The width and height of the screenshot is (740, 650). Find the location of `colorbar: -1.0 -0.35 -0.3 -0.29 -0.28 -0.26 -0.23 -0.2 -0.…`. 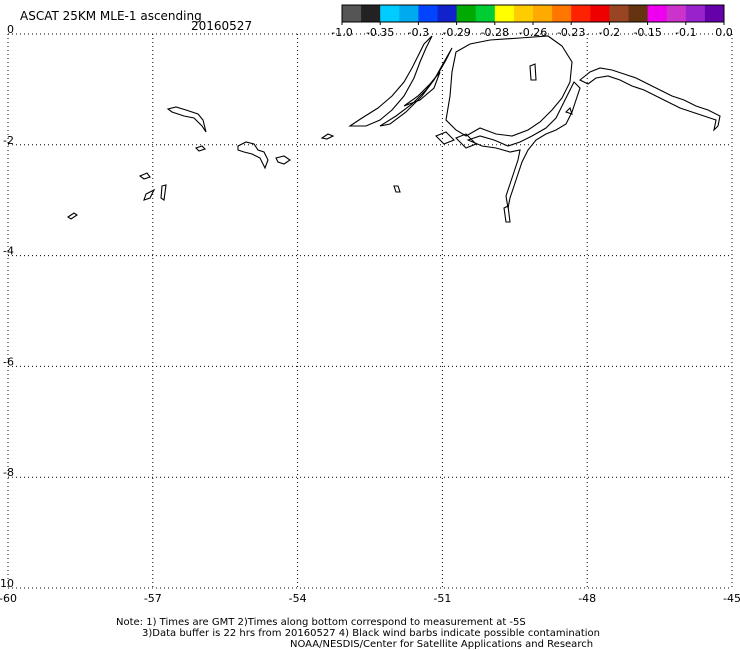

colorbar: -1.0 -0.35 -0.3 -0.29 -0.28 -0.26 -0.23 -0.2 -0.… is located at coordinates (532, 21).